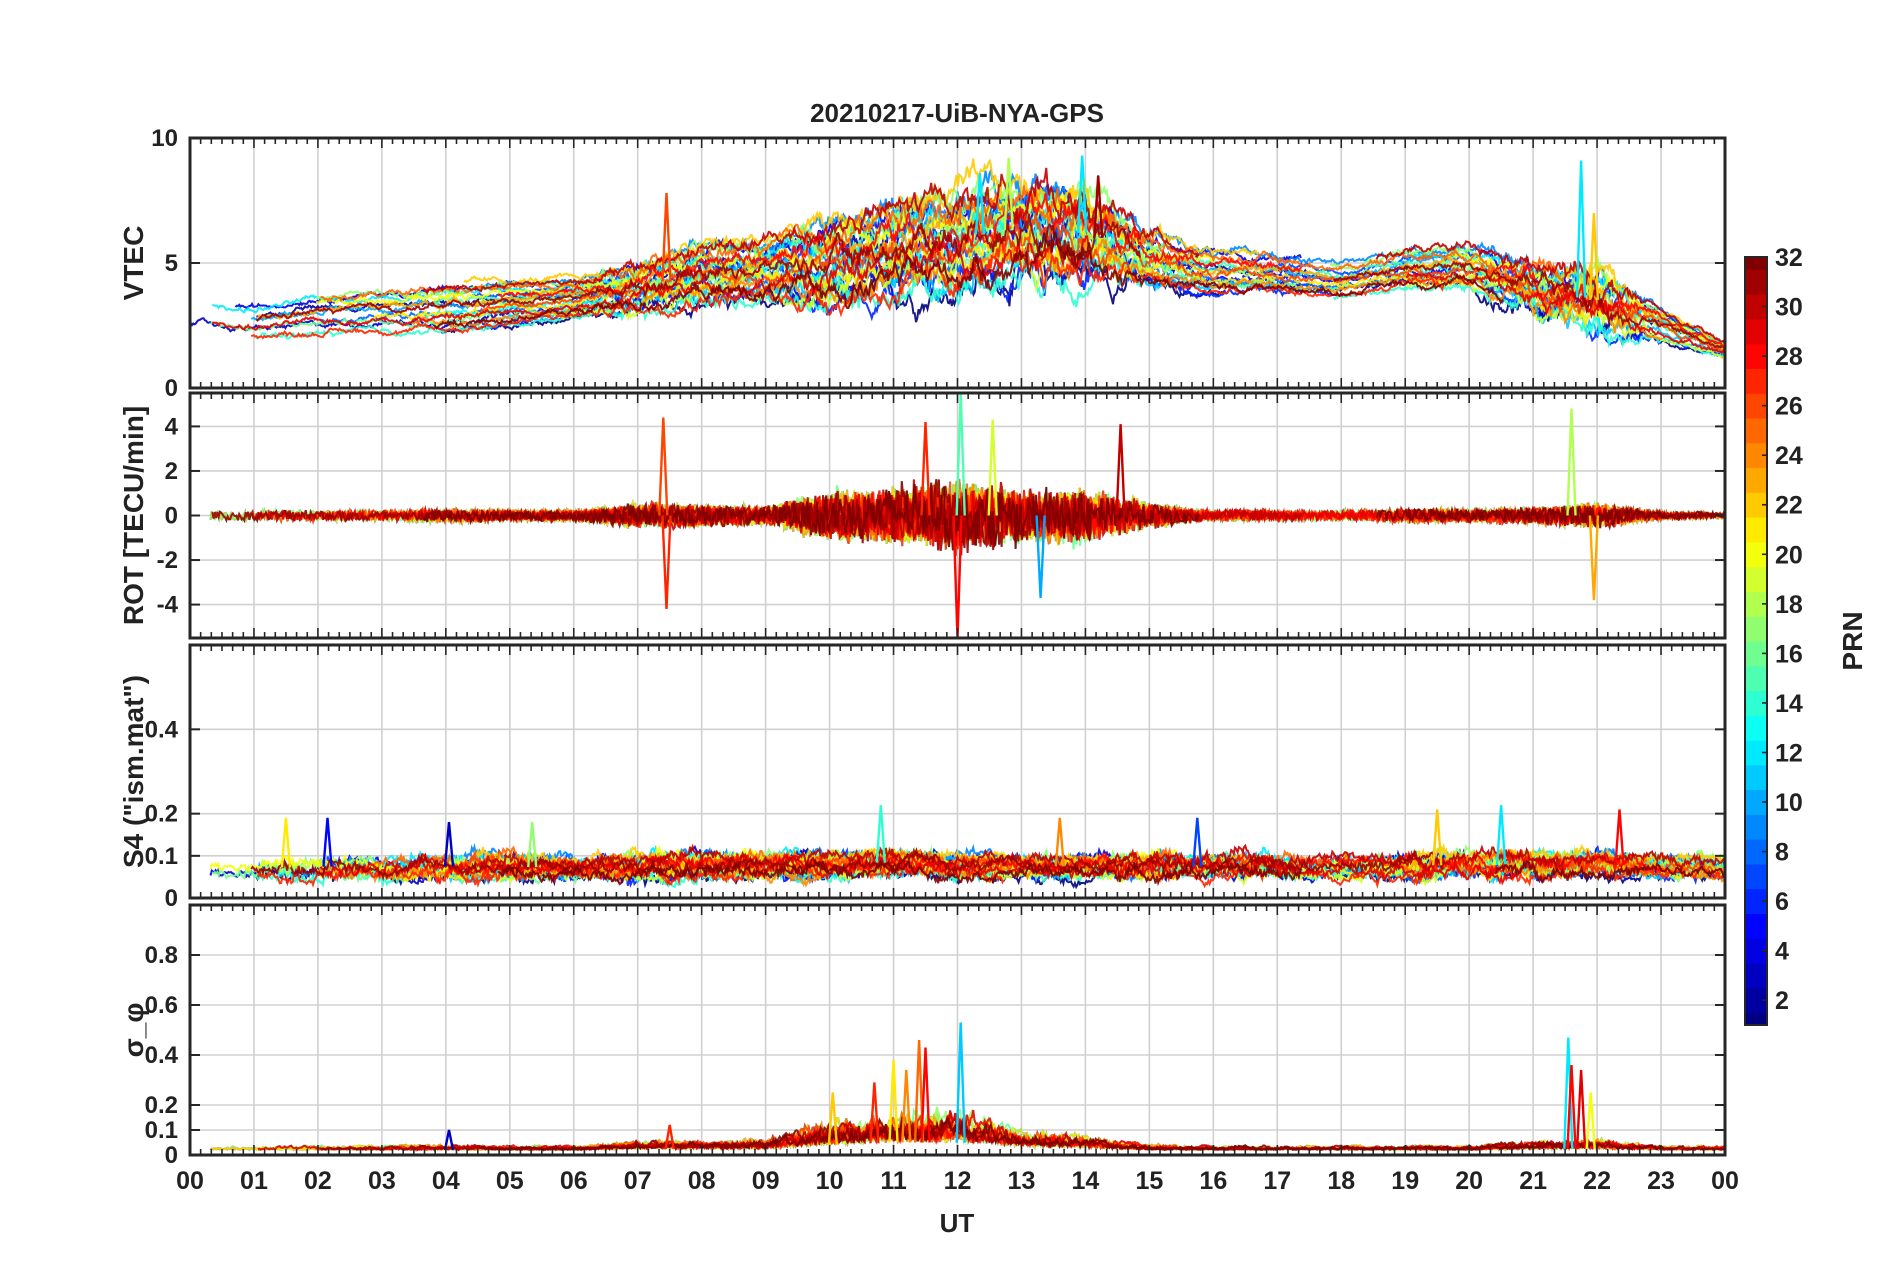 Image resolution: width=1902 pixels, height=1272 pixels. I want to click on series-group, so click(957, 257).